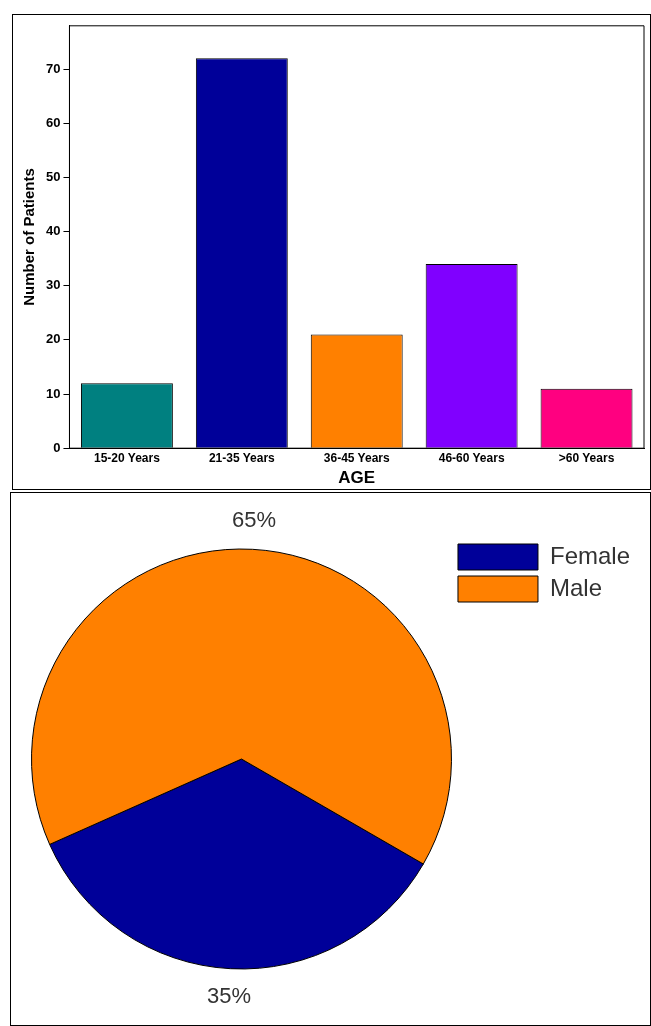 Image resolution: width=651 pixels, height=1026 pixels. Describe the element at coordinates (29, 237) in the screenshot. I see `y-axis-title: Number of Patients` at that location.